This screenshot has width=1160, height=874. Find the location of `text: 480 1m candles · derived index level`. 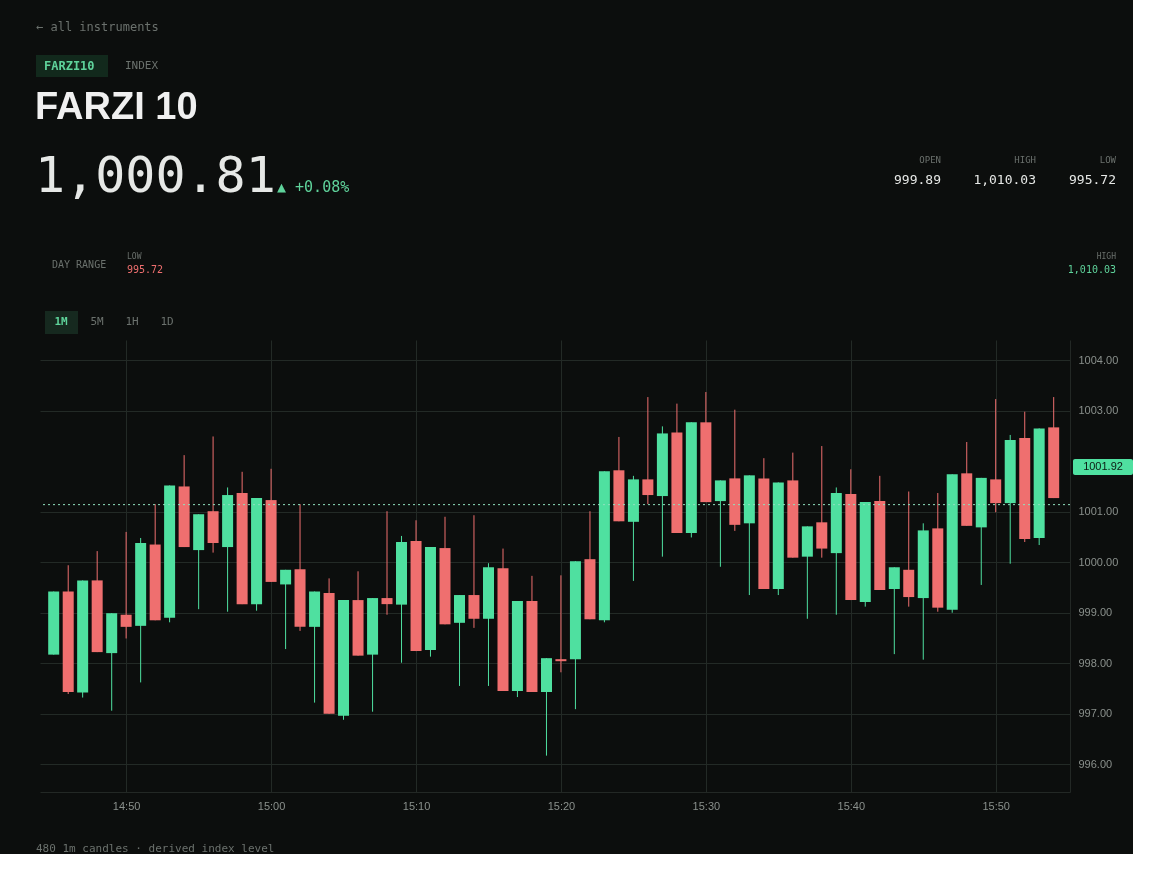

text: 480 1m candles · derived index level is located at coordinates (155, 848).